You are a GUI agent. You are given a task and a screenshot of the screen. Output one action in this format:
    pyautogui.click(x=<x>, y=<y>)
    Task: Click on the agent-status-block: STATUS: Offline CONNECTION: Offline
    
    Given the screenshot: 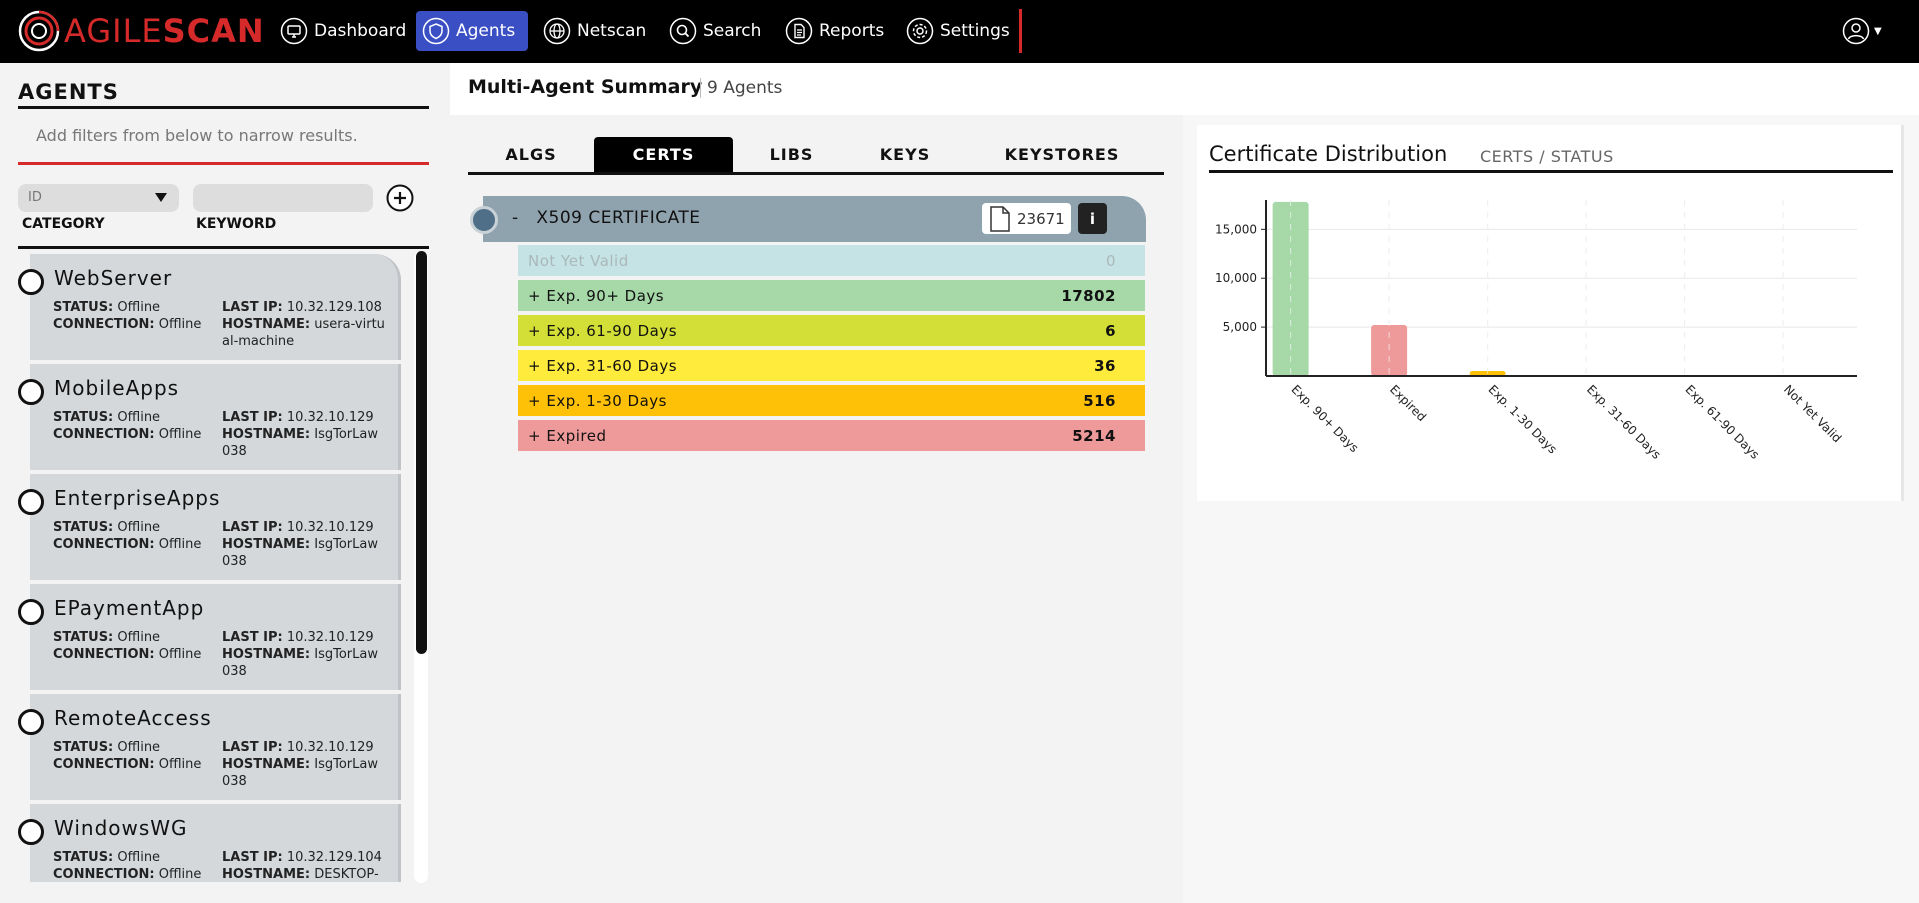 What is the action you would take?
    pyautogui.click(x=133, y=536)
    